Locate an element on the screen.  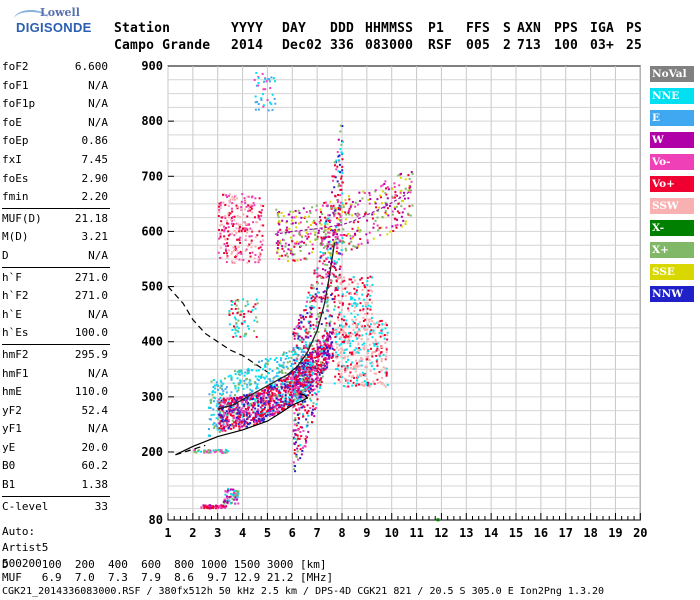
param-row-he: h`E N/A is located at coordinates (56, 315).